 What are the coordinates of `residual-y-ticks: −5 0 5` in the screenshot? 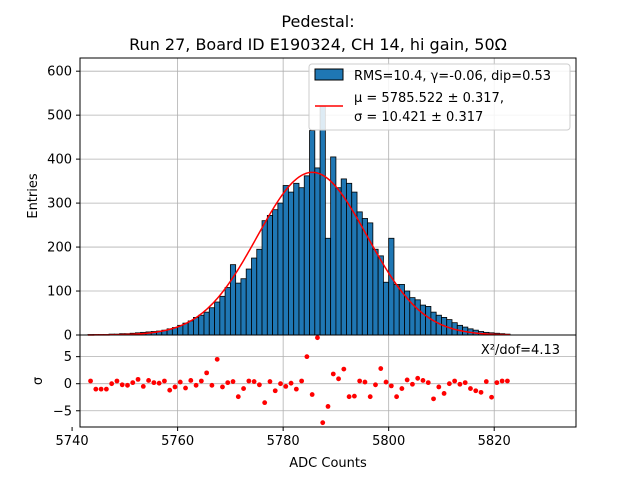 It's located at (66, 384).